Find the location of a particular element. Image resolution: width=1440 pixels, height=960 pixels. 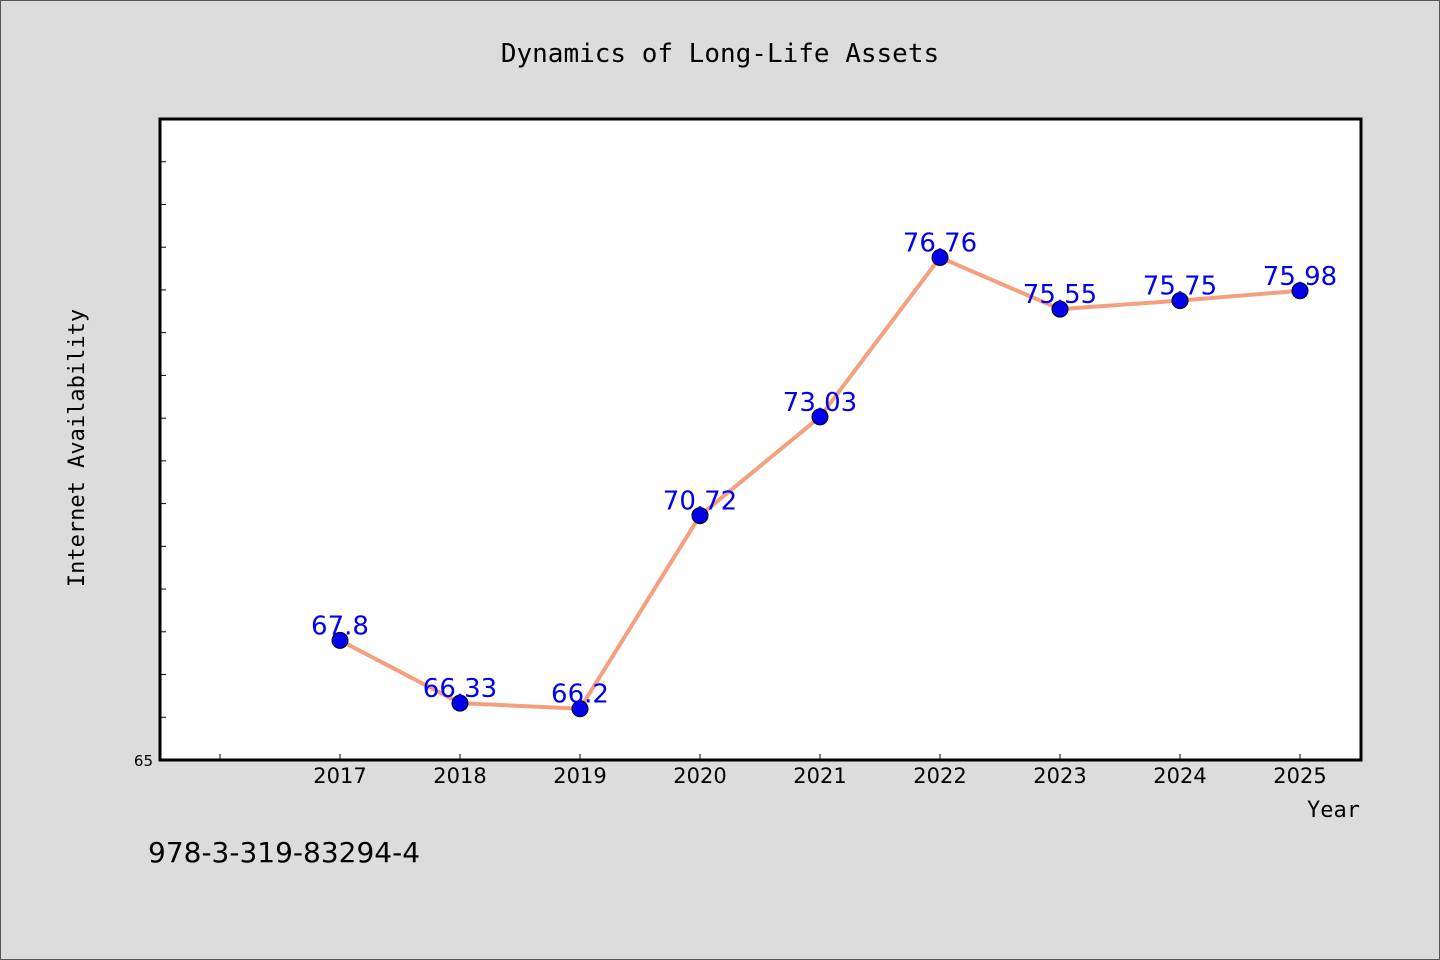

chart-title: Dynamics of Long-Life Assets is located at coordinates (720, 54).